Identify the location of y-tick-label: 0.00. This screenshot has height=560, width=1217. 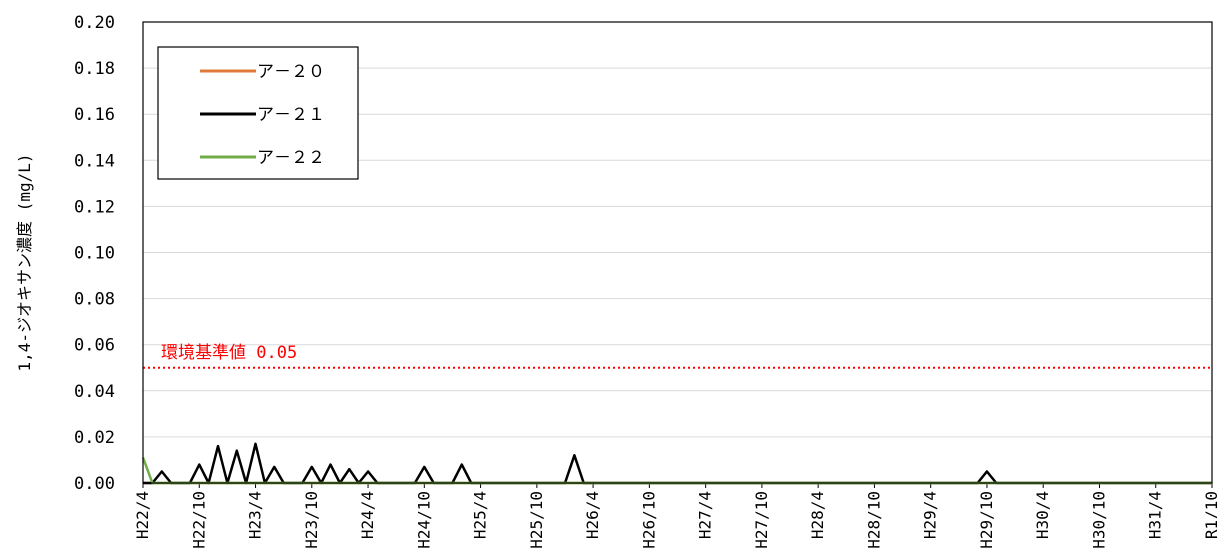
(94, 484).